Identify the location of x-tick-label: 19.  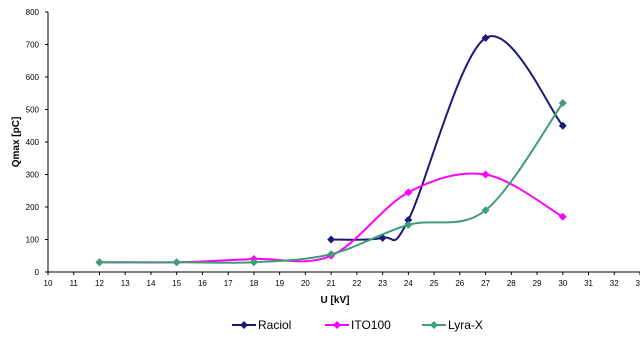
(279, 283).